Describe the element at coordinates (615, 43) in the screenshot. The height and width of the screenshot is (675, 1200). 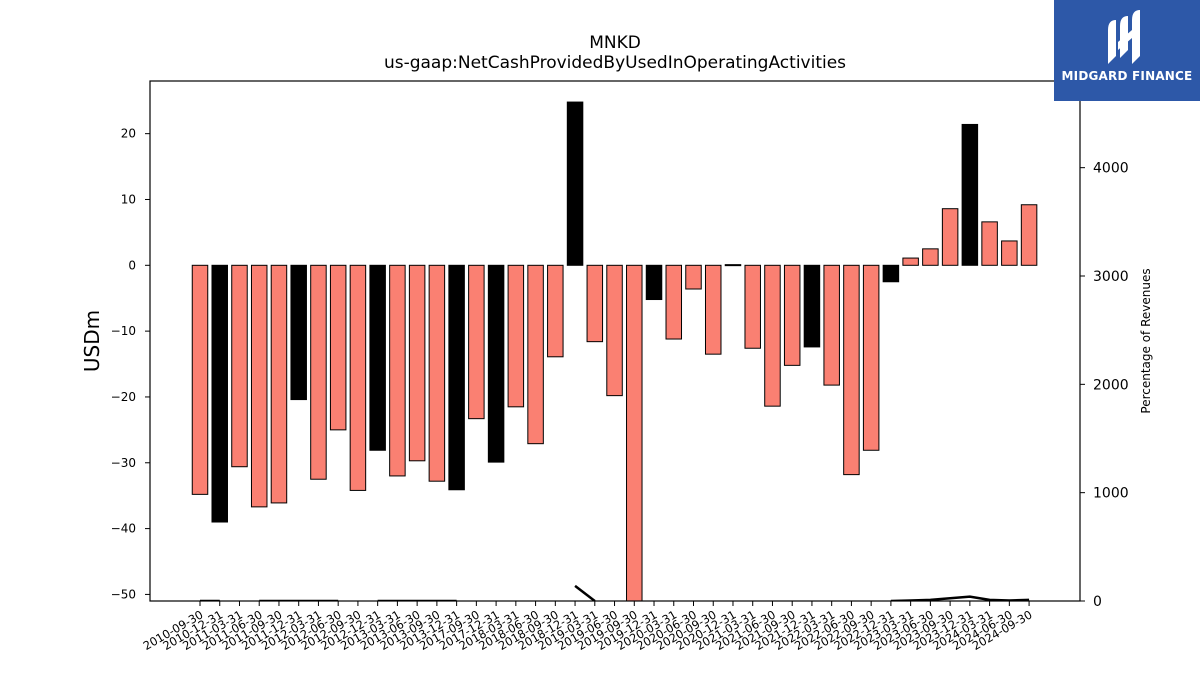
I see `chart-title: MNKD` at that location.